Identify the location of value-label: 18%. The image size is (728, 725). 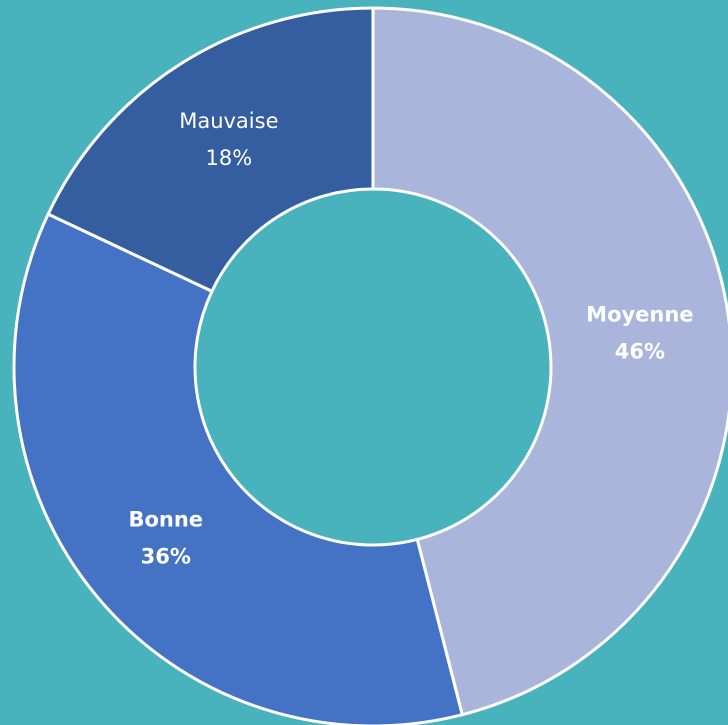
(229, 158).